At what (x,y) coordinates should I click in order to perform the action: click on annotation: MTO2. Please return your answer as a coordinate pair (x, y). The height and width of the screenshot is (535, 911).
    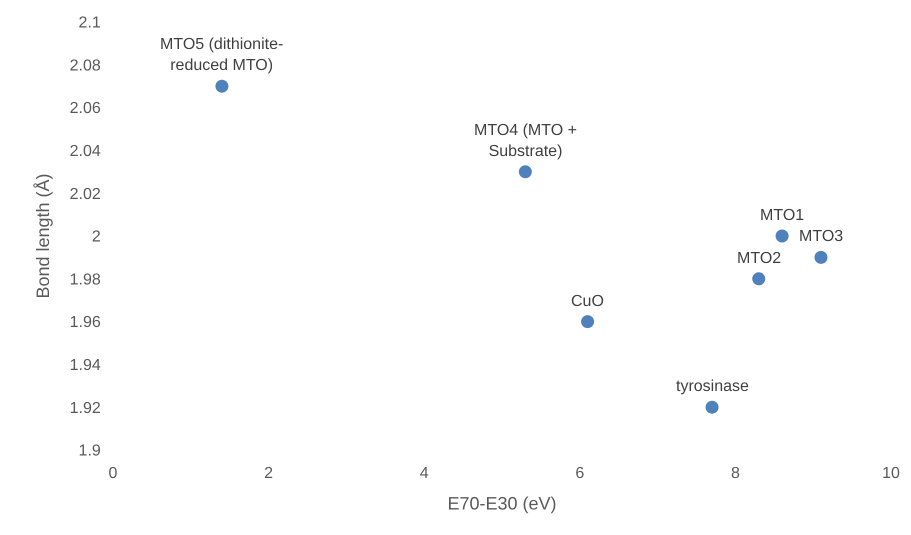
    Looking at the image, I should click on (759, 258).